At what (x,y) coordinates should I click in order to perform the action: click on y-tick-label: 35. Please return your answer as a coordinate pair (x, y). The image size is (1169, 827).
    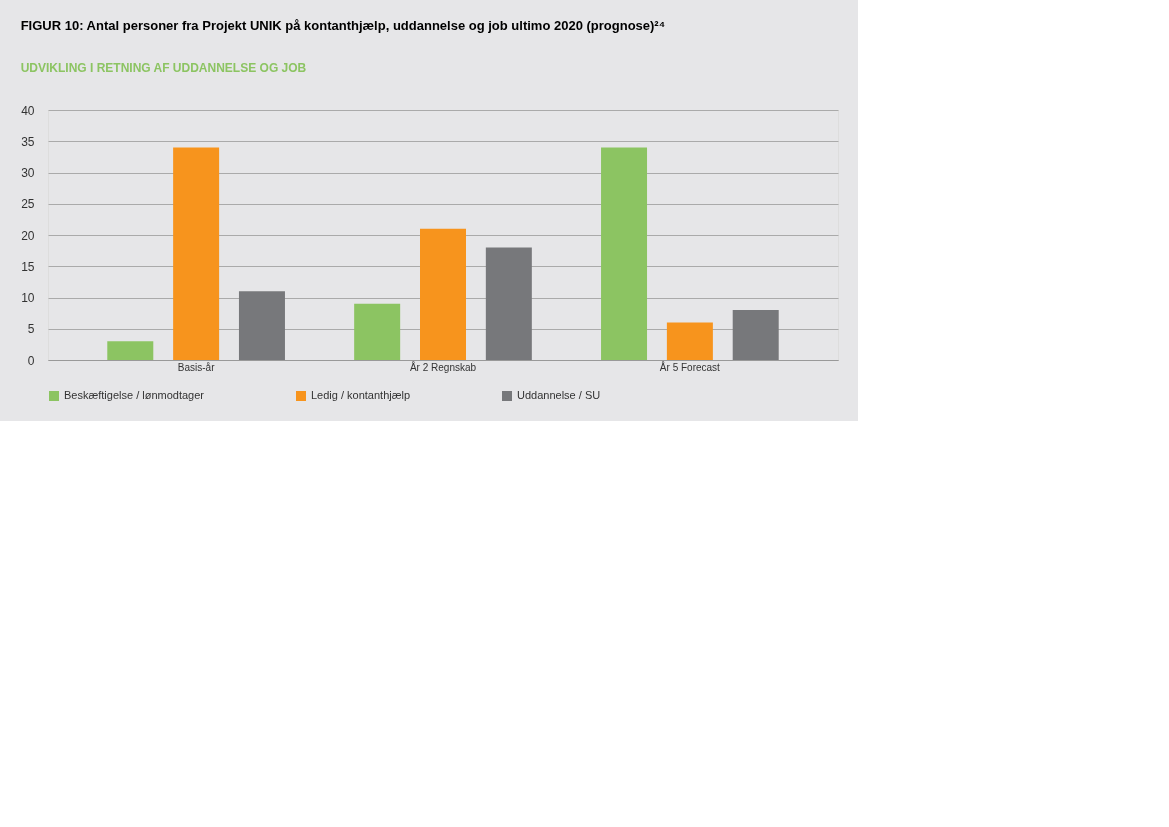
    Looking at the image, I should click on (28, 141).